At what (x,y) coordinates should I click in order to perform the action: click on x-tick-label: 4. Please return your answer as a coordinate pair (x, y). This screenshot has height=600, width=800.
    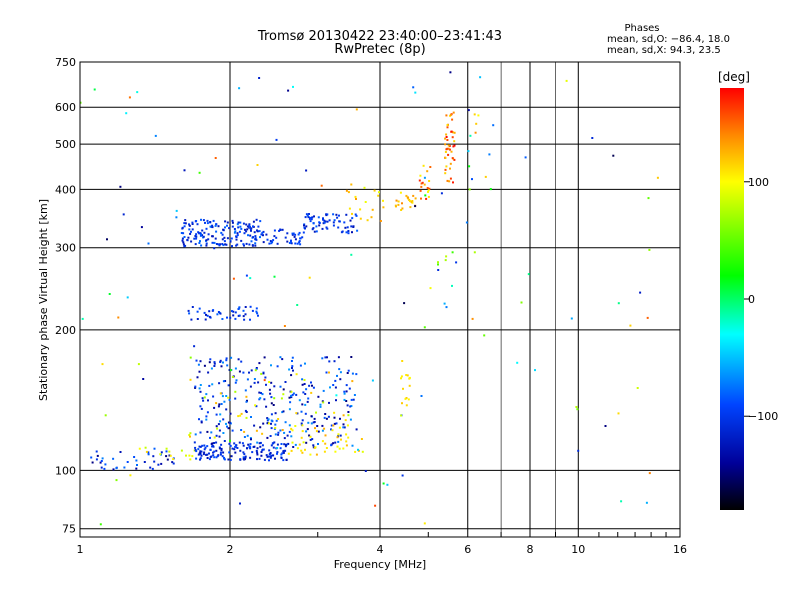
    Looking at the image, I should click on (380, 549).